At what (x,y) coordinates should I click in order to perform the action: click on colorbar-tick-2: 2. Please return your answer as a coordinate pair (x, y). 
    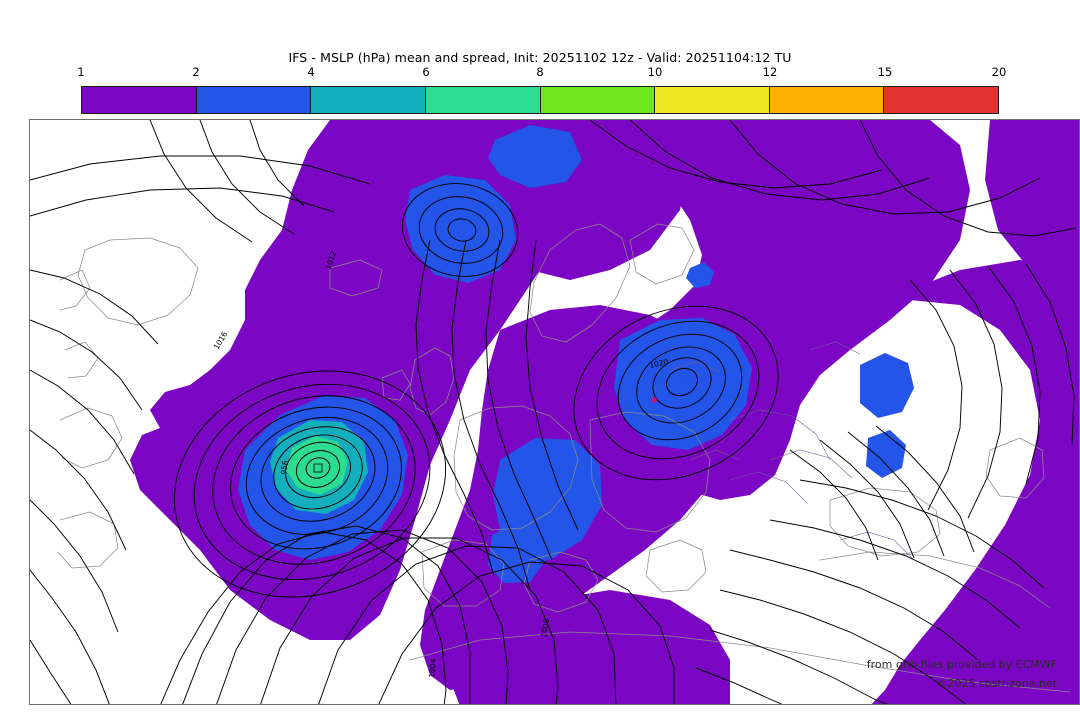
    Looking at the image, I should click on (196, 72).